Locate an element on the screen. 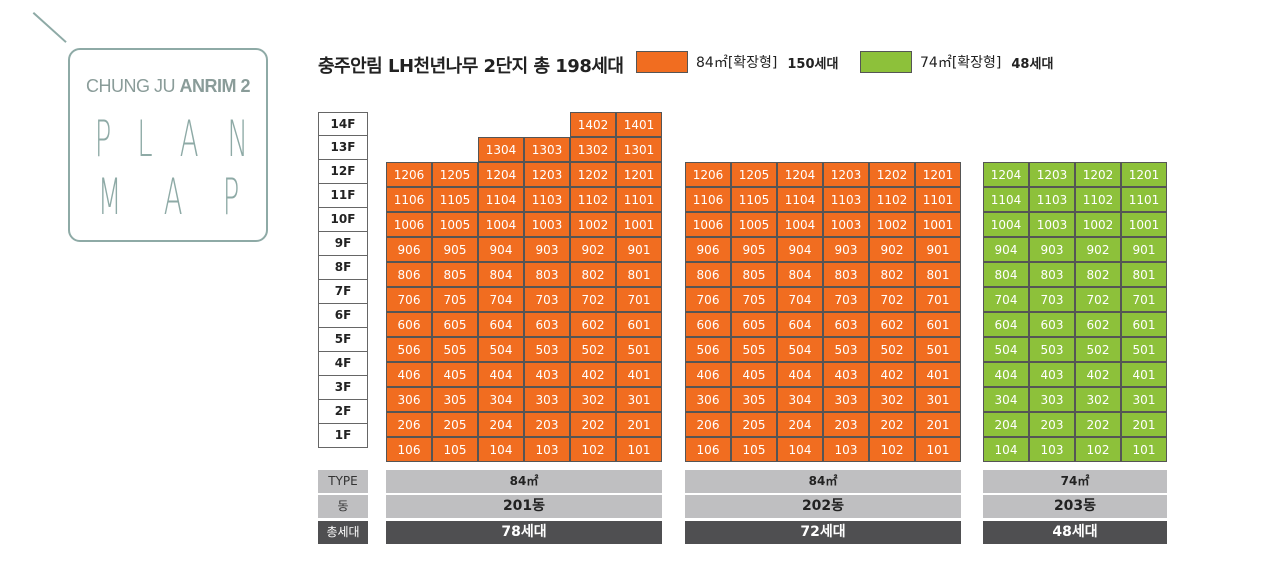 The height and width of the screenshot is (584, 1277). unit-cell: 106 is located at coordinates (409, 449).